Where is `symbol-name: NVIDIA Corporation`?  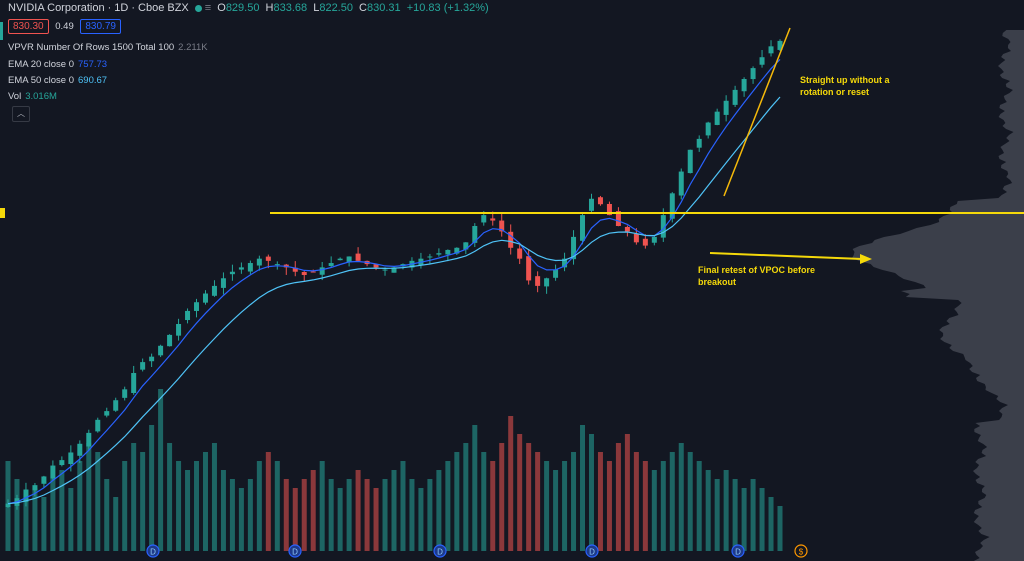 symbol-name: NVIDIA Corporation is located at coordinates (56, 8).